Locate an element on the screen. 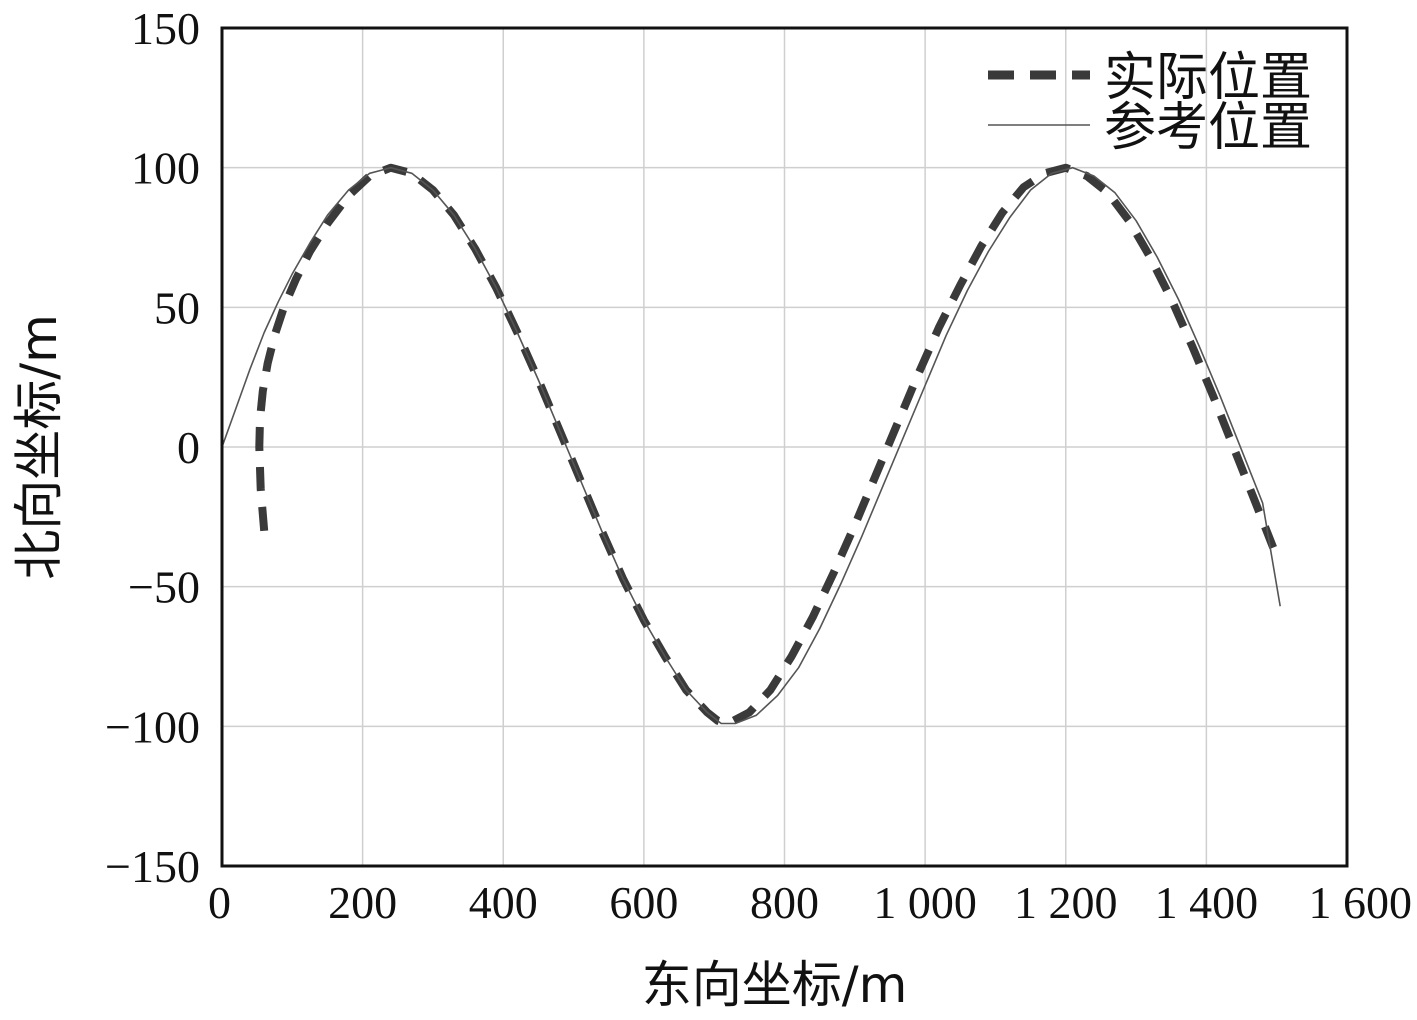  x-axis-title: 东向坐标/m is located at coordinates (775, 985).